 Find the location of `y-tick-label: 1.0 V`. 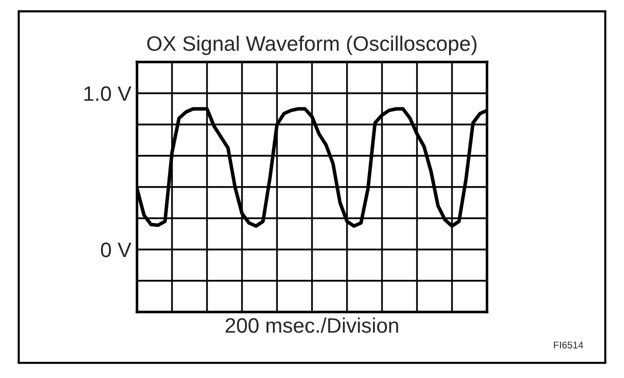

y-tick-label: 1.0 V is located at coordinates (108, 94).